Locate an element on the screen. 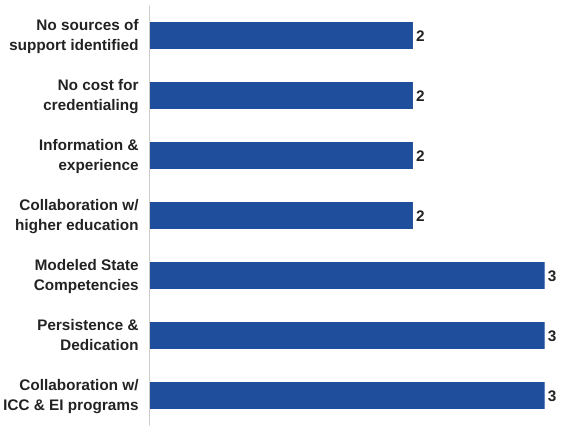 This screenshot has width=570, height=430. y-tick-label: Information & experience is located at coordinates (88, 155).